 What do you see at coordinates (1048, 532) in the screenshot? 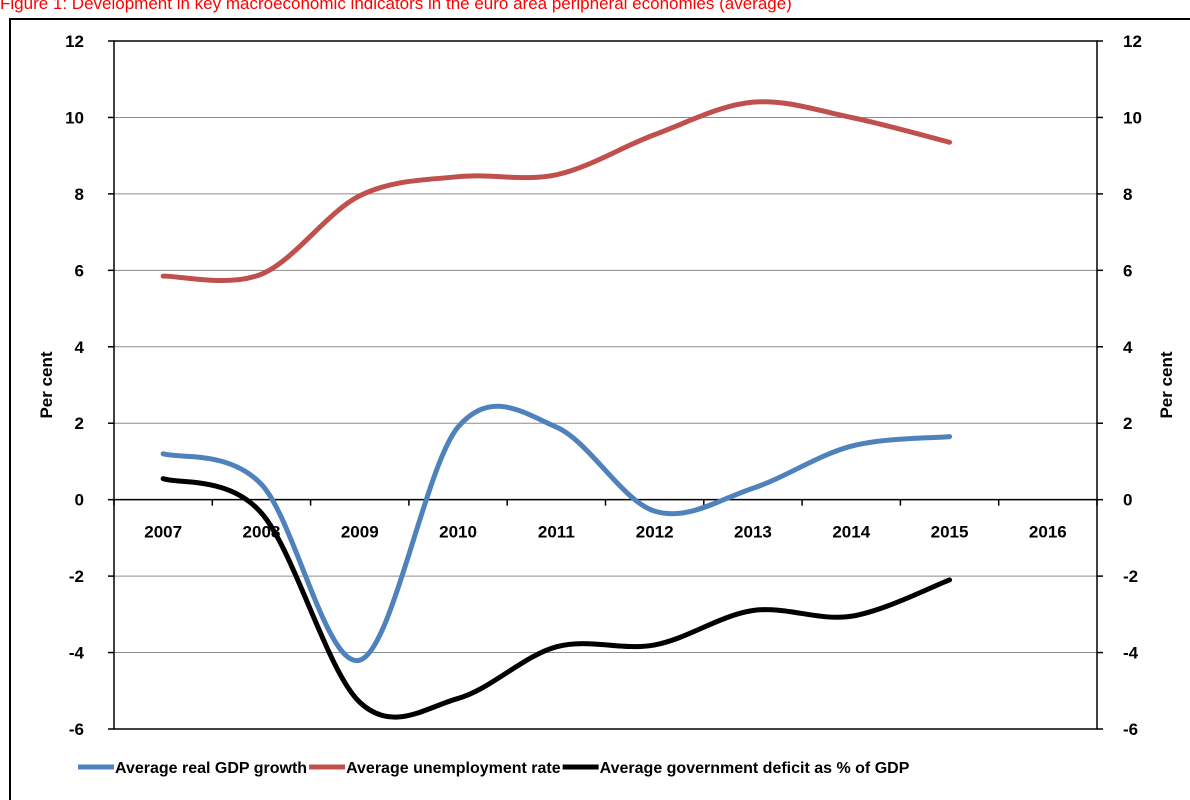
I see `x-tick-label: 2016` at bounding box center [1048, 532].